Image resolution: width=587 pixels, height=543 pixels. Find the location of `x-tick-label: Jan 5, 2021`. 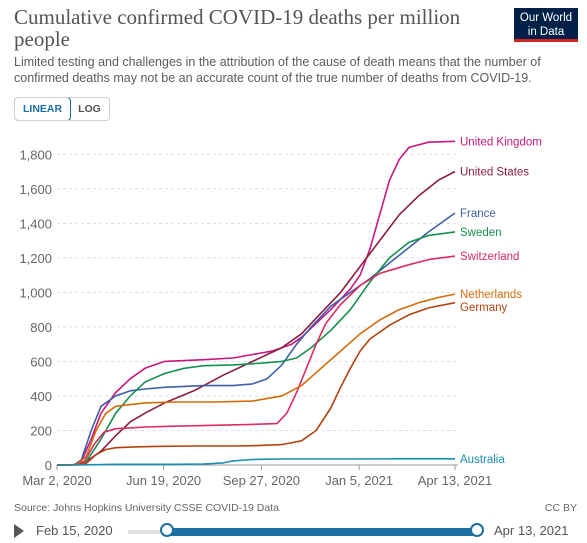

x-tick-label: Jan 5, 2021 is located at coordinates (359, 480).